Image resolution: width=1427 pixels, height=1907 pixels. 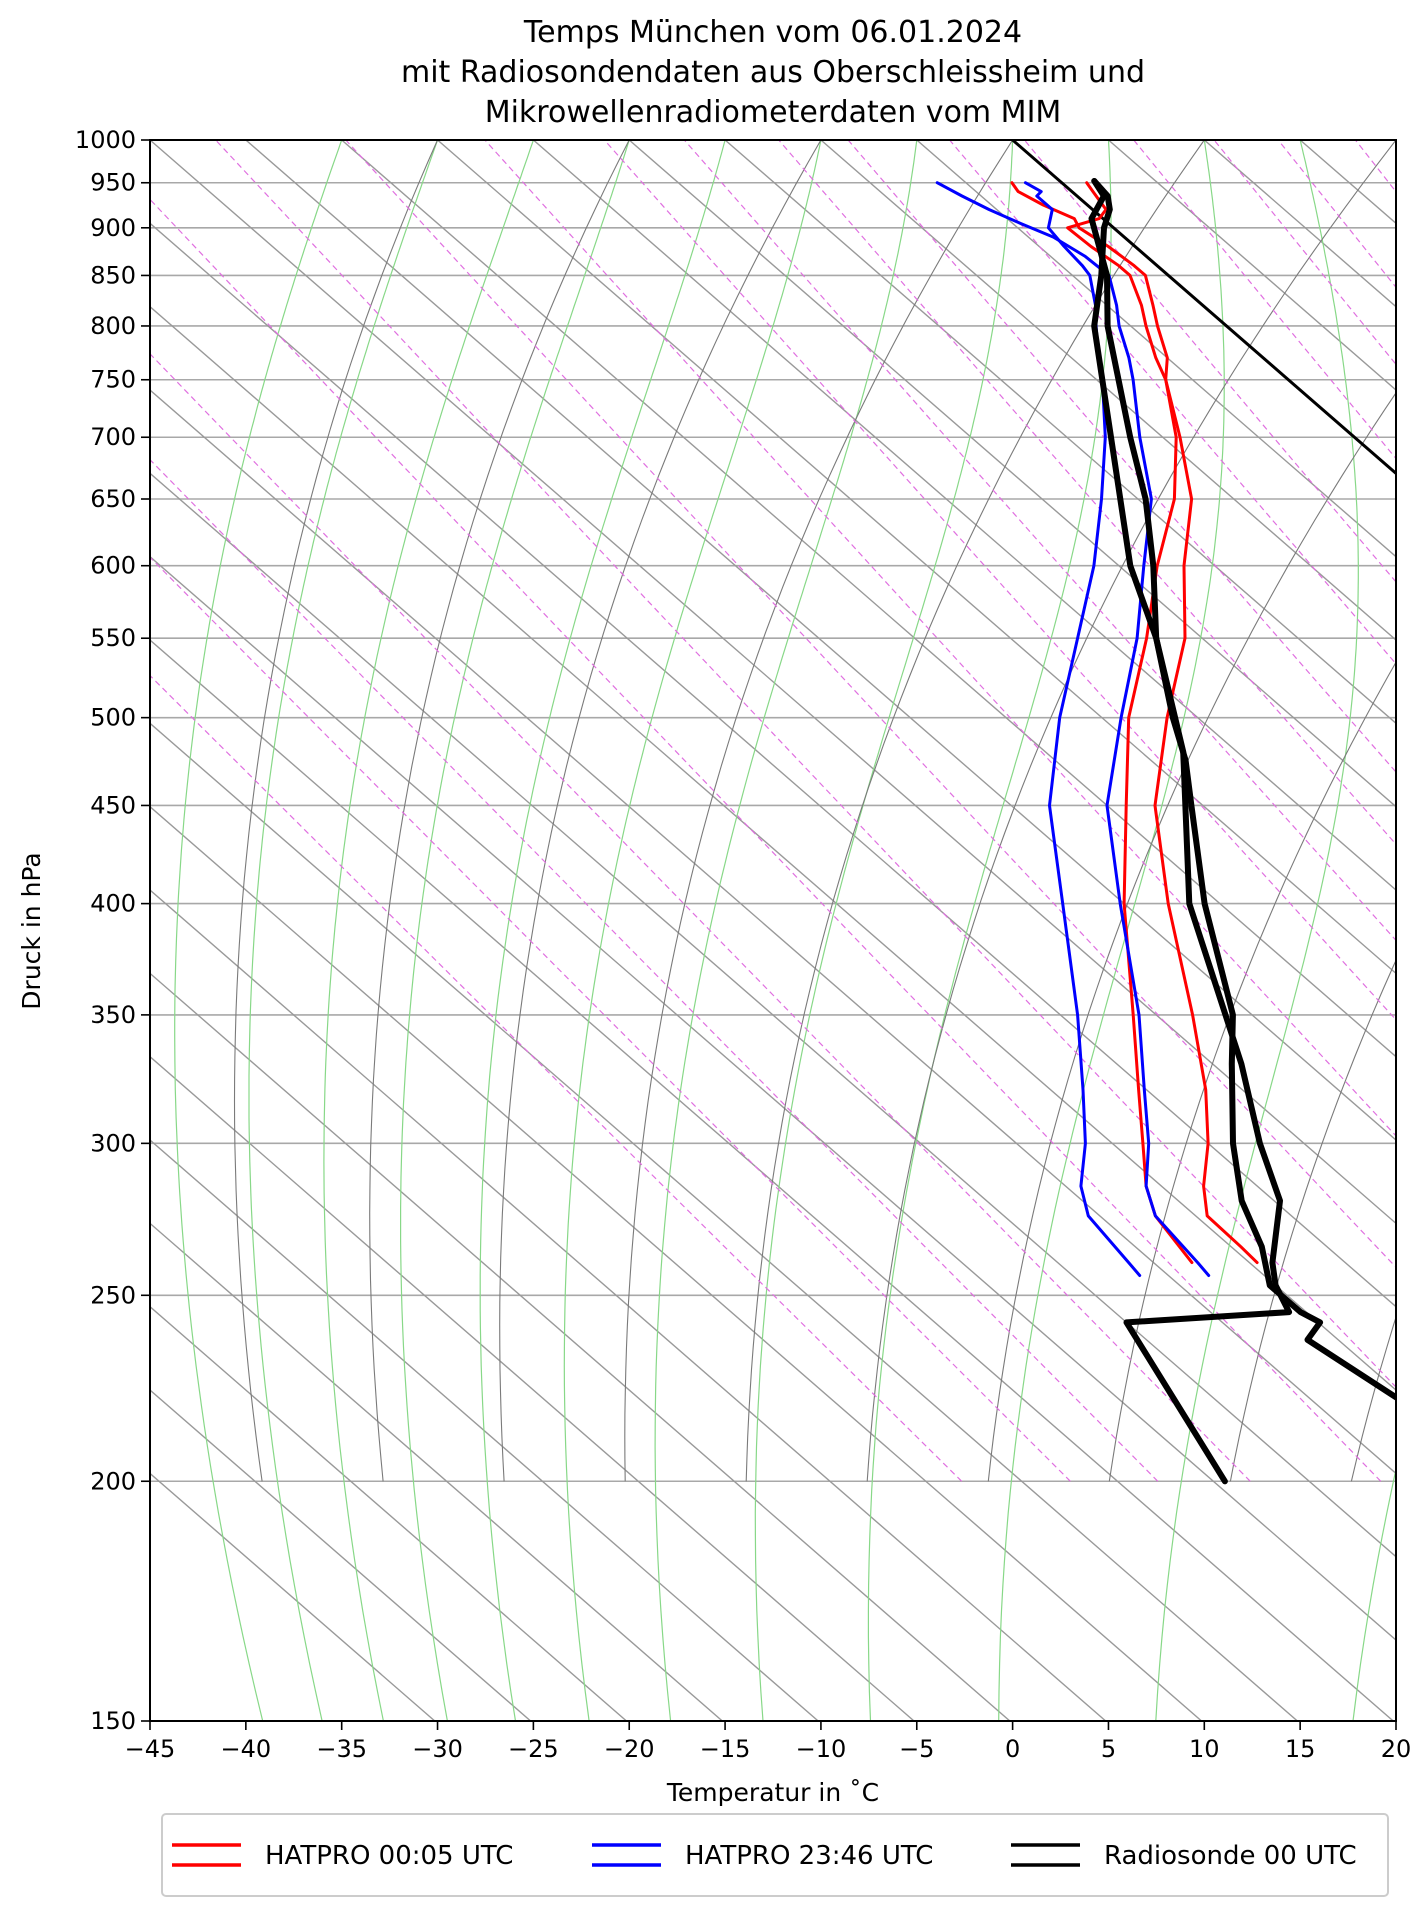 I want to click on y-tick-label: 550, so click(x=113, y=638).